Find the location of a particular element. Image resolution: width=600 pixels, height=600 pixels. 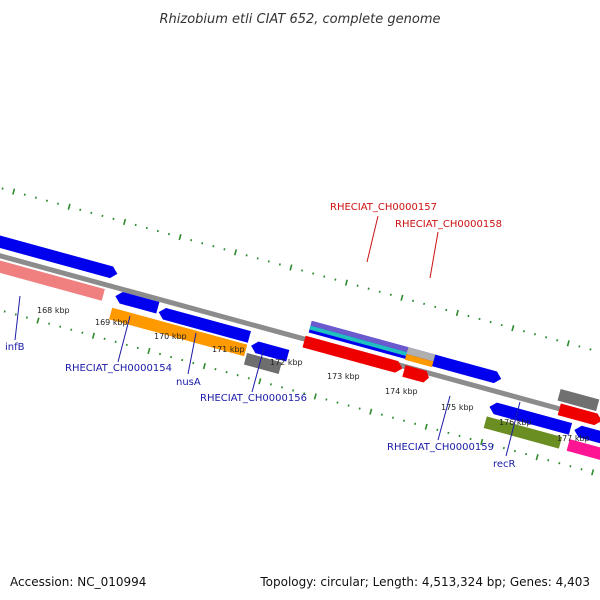

gene-rheciat-ch0000157-band2 is located at coordinates (358, 340).